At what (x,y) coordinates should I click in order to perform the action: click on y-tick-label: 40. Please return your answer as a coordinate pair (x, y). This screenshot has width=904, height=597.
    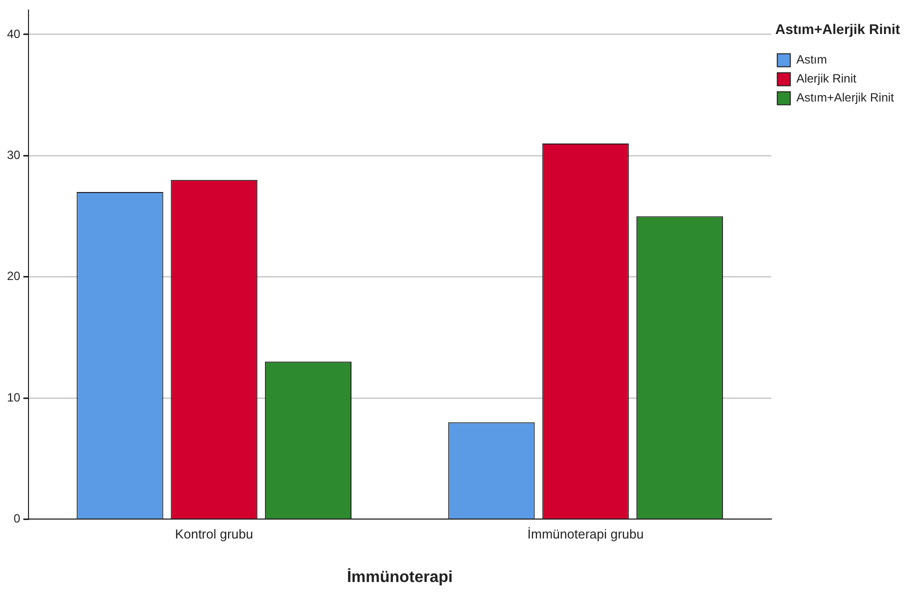
    Looking at the image, I should click on (13, 33).